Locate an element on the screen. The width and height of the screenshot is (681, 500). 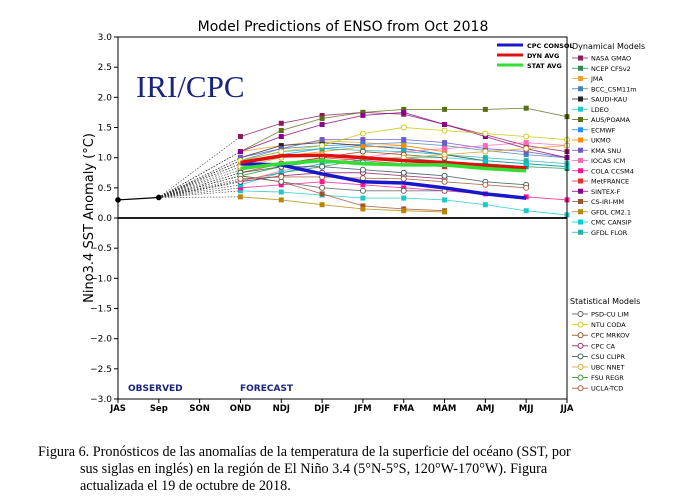
forecast-label: FORECAST is located at coordinates (267, 389).